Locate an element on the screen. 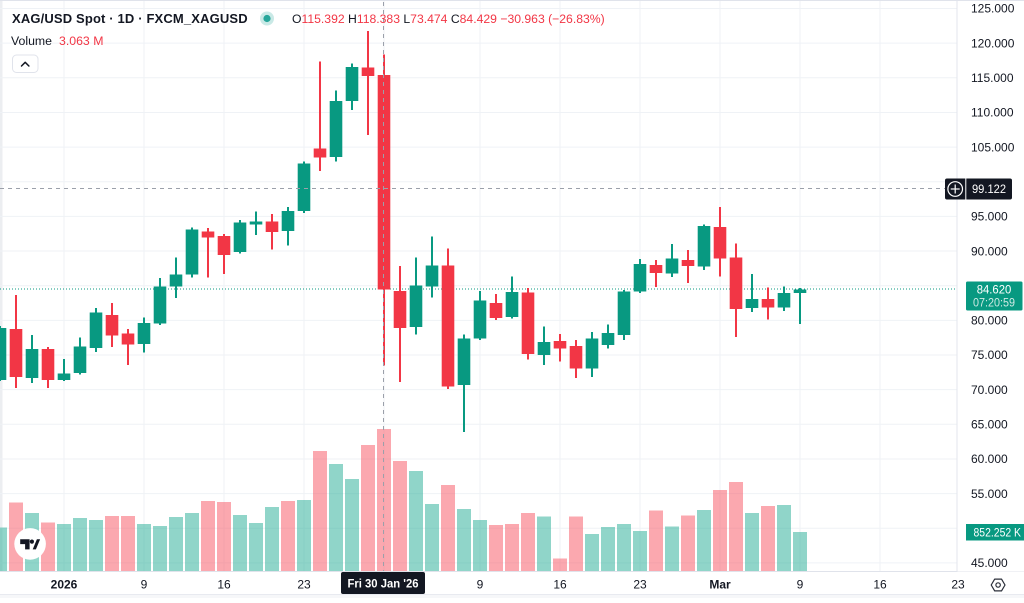 The width and height of the screenshot is (1024, 603). svg-text: 60.000 is located at coordinates (989, 459).